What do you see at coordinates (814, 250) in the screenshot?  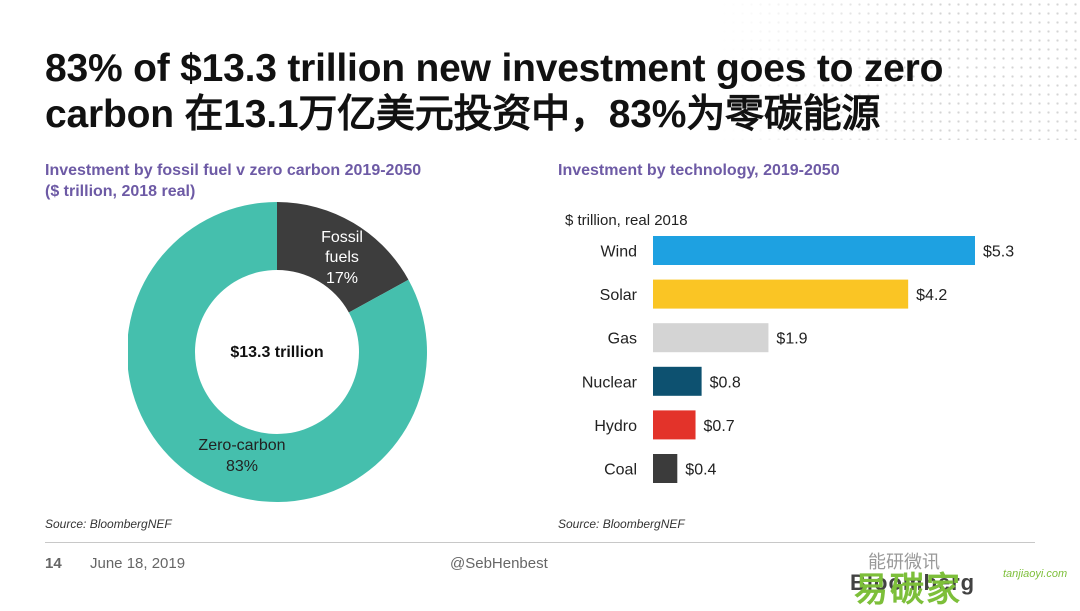 I see `bar-wind` at bounding box center [814, 250].